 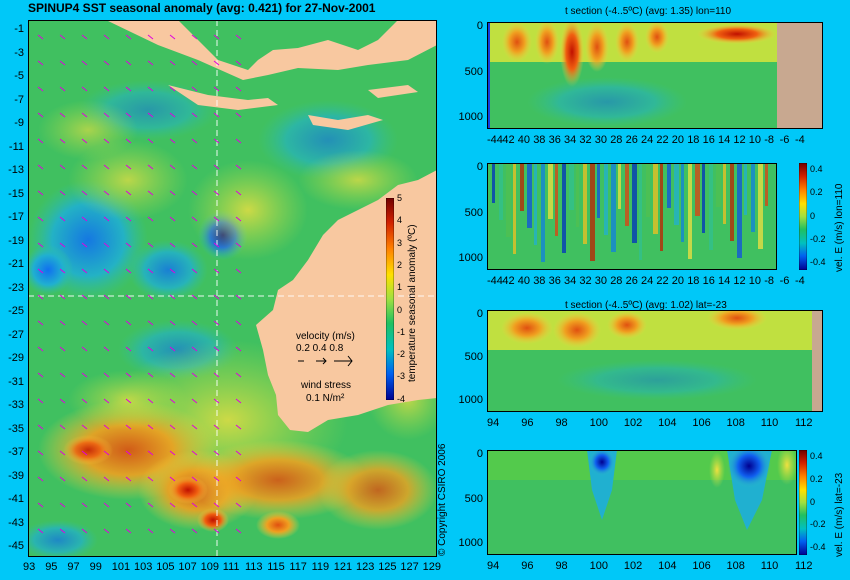 What do you see at coordinates (735, 566) in the screenshot?
I see `panel4-x-tick: 108` at bounding box center [735, 566].